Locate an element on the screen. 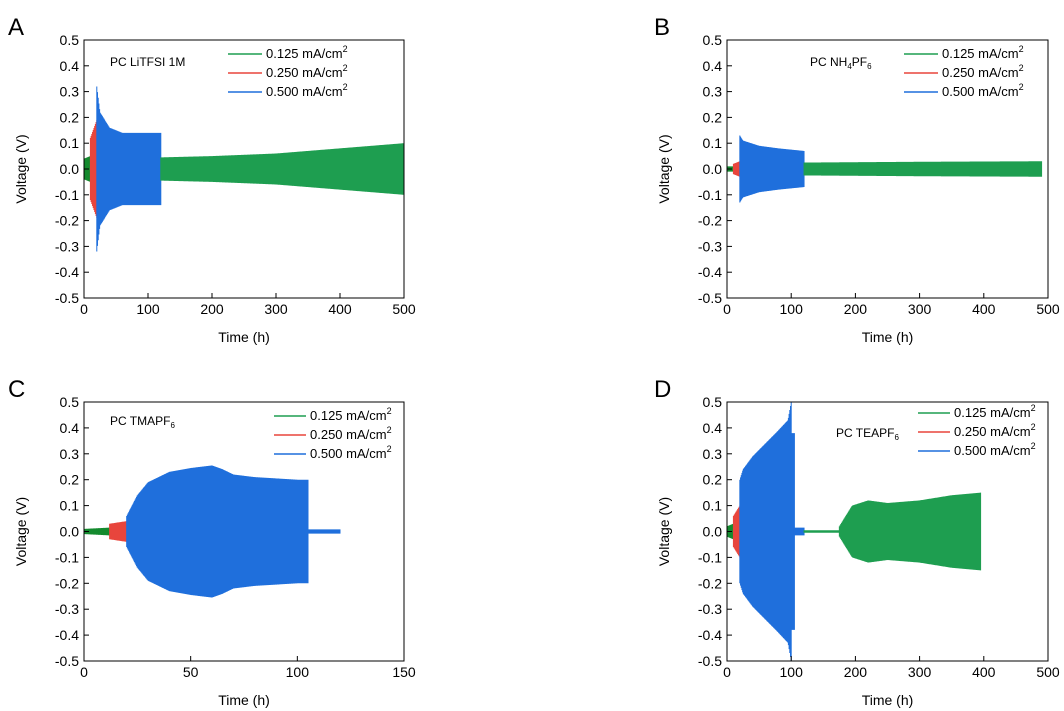 This screenshot has width=1064, height=711. y-tick-label: -0.1 is located at coordinates (67, 195).